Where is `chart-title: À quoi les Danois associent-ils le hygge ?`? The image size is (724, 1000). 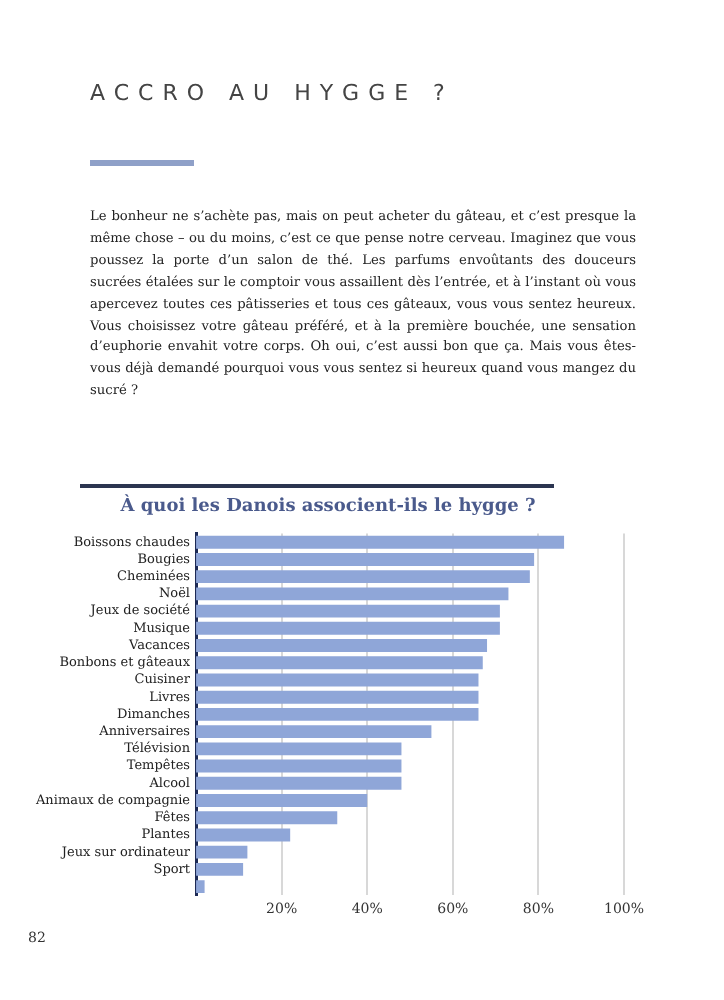 chart-title: À quoi les Danois associent-ils le hygge ? is located at coordinates (327, 505).